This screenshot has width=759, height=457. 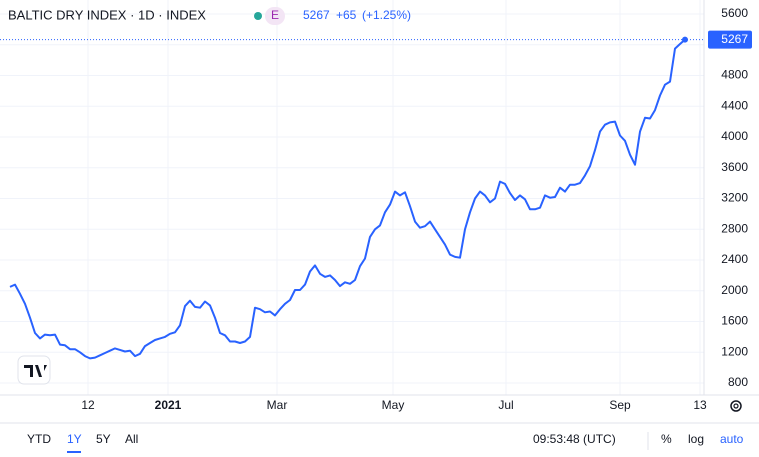 I want to click on y-tick-label: 2400, so click(x=734, y=259).